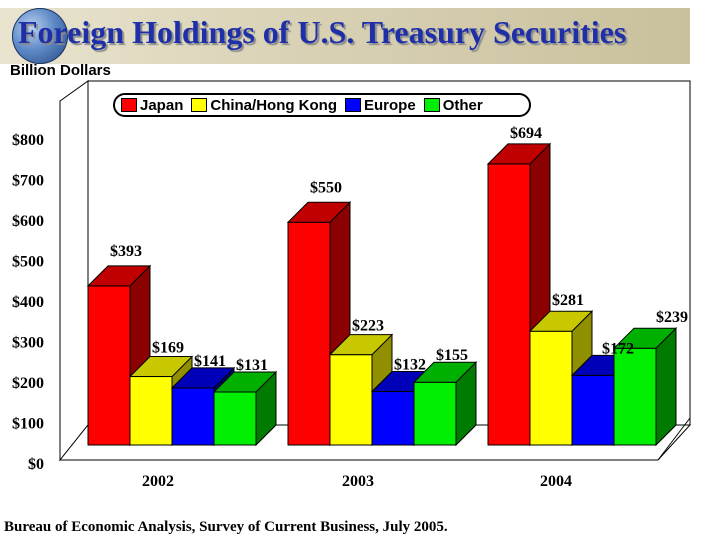  I want to click on data-label: $172, so click(618, 348).